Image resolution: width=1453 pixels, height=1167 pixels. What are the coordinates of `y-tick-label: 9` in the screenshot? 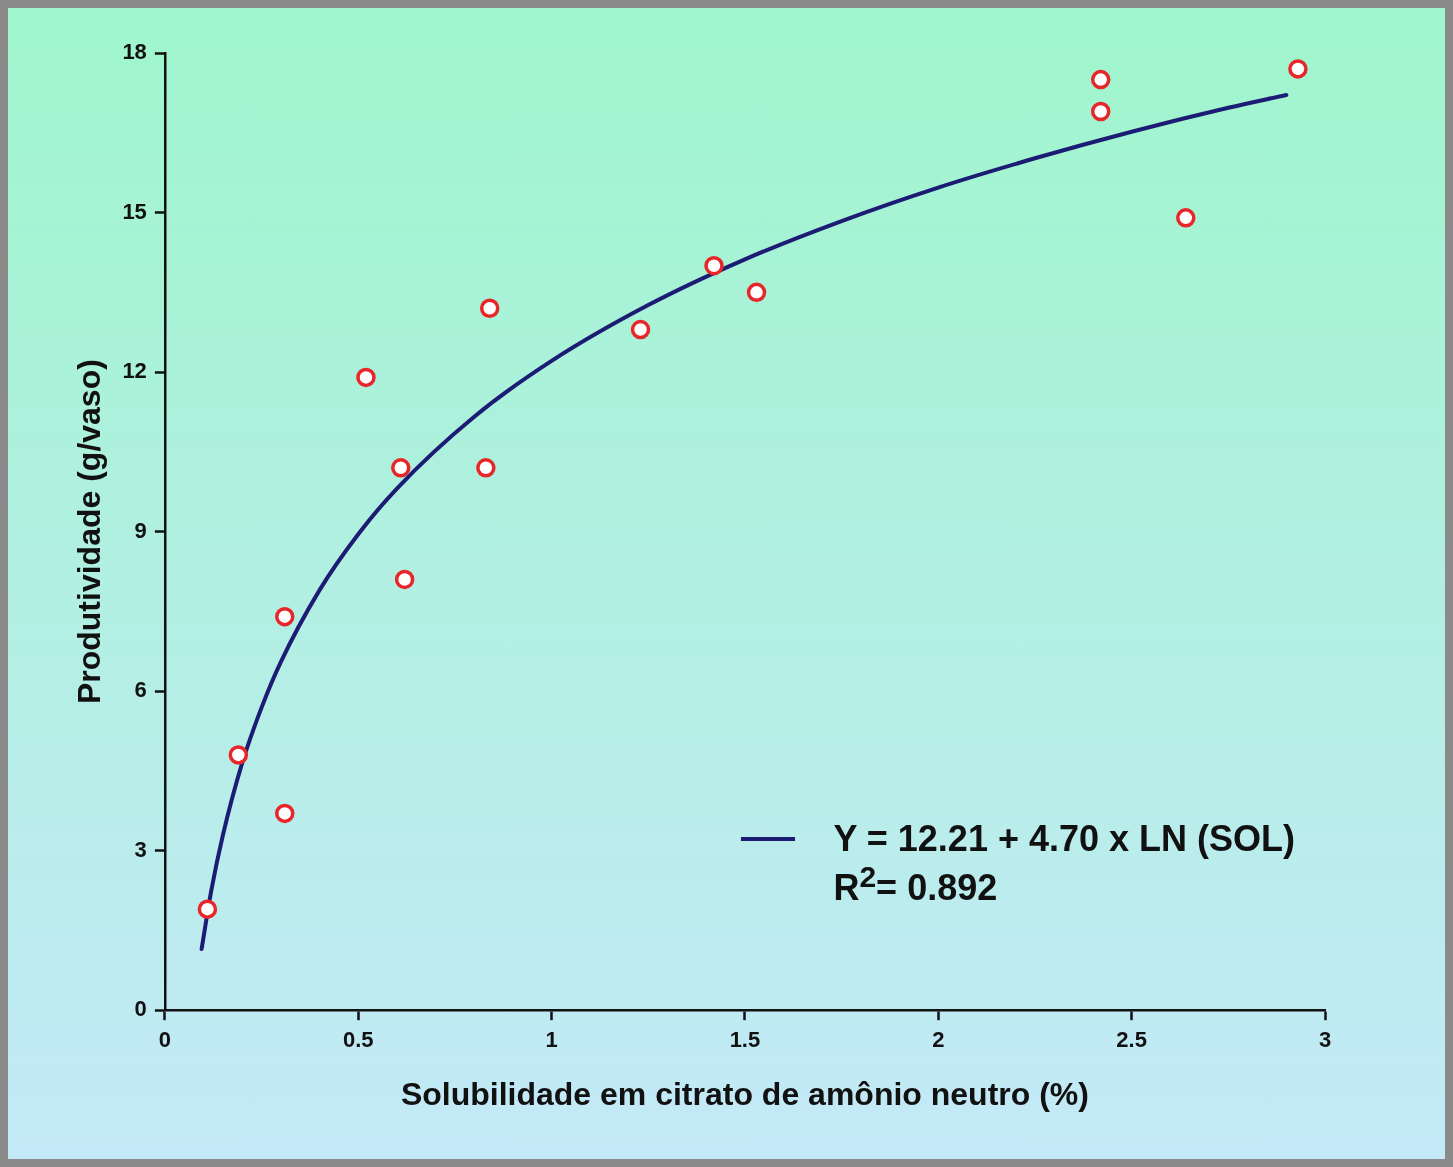 It's located at (140, 530).